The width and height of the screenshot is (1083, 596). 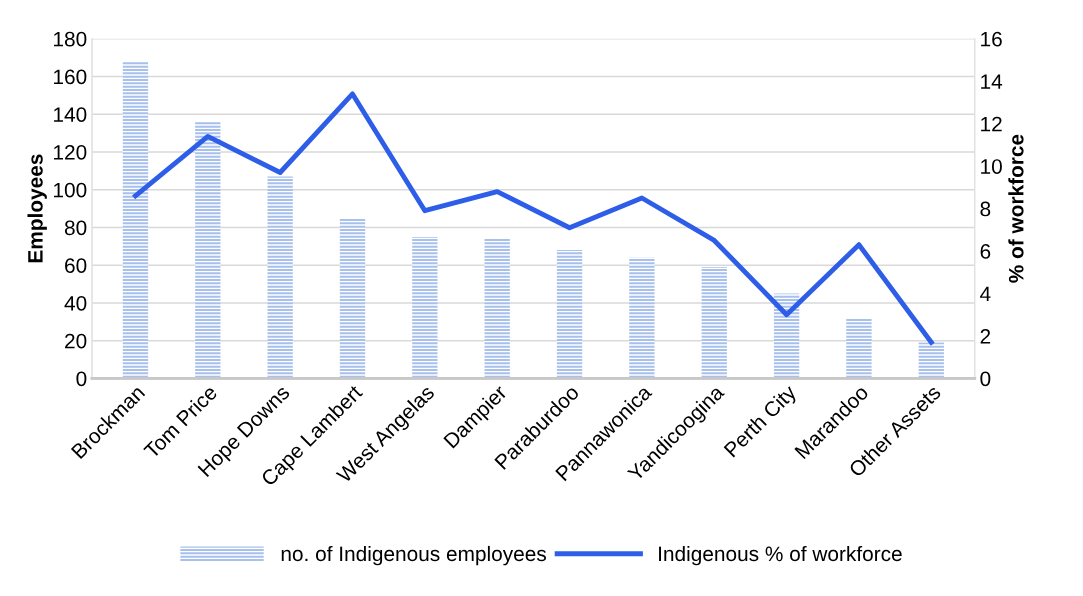 I want to click on y2-tick-label: 0, so click(x=985, y=379).